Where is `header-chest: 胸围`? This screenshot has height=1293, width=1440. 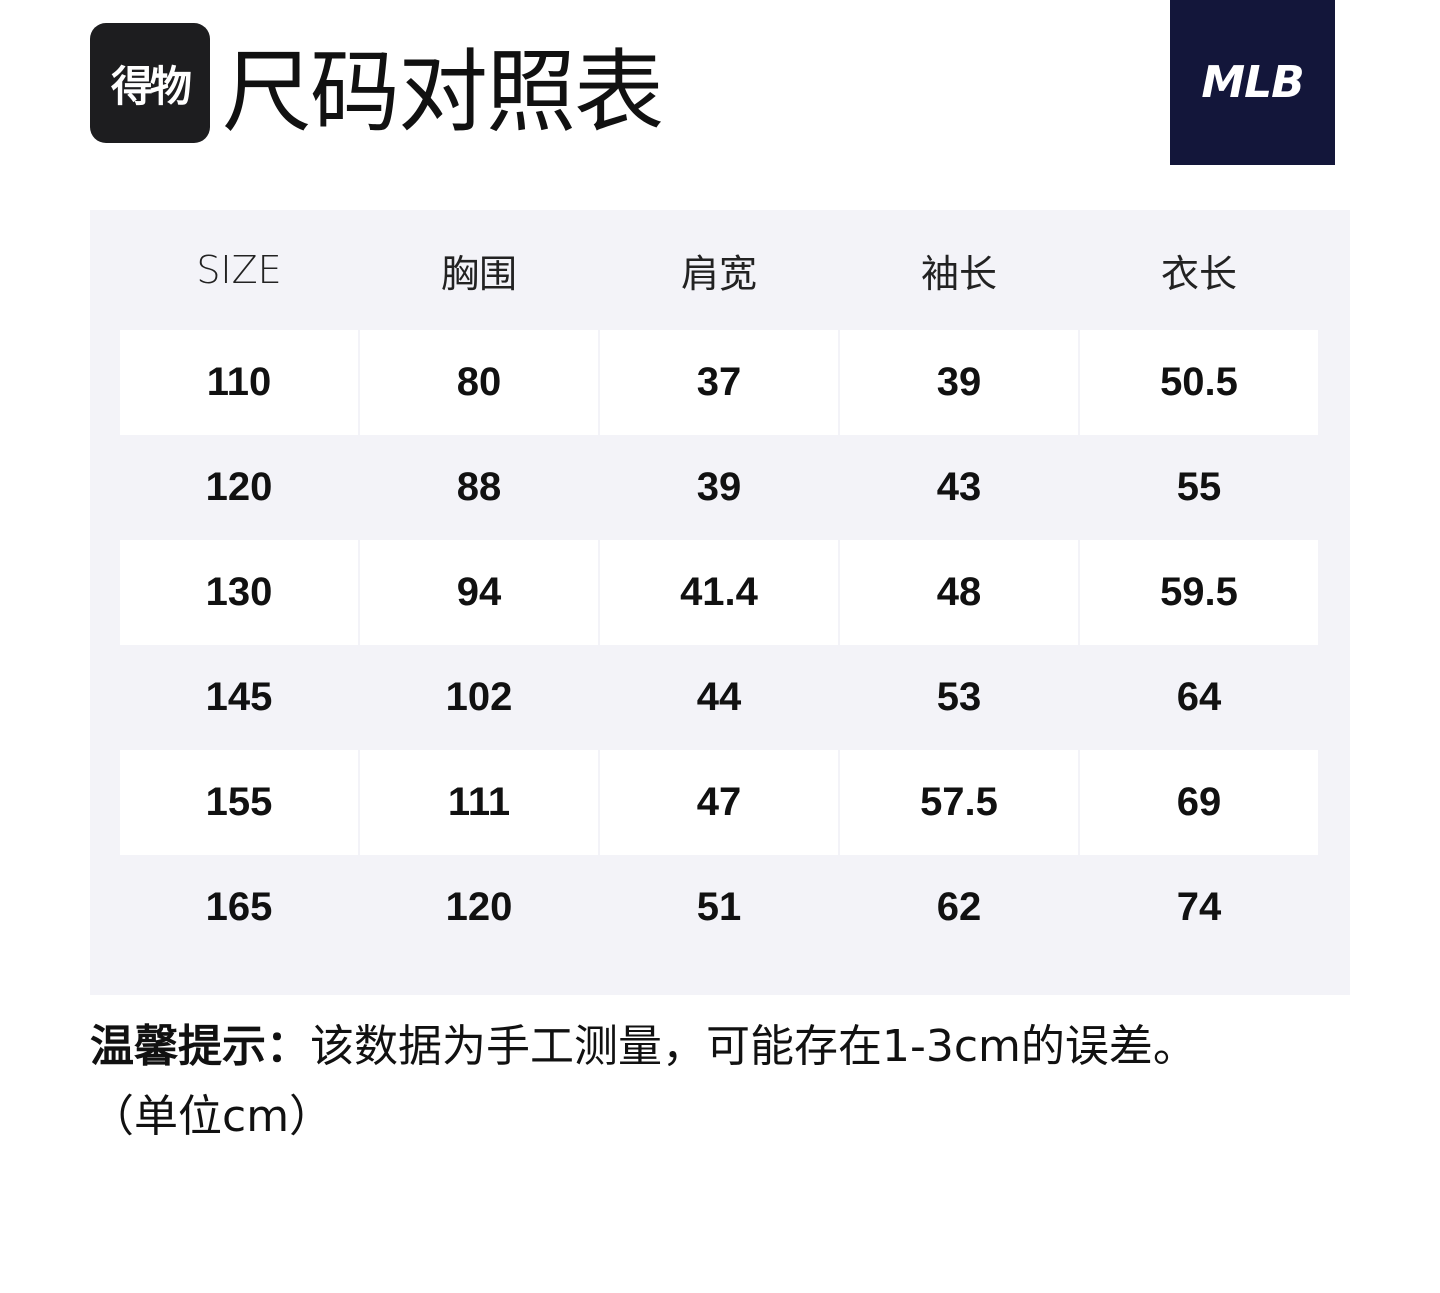 header-chest: 胸围 is located at coordinates (478, 273).